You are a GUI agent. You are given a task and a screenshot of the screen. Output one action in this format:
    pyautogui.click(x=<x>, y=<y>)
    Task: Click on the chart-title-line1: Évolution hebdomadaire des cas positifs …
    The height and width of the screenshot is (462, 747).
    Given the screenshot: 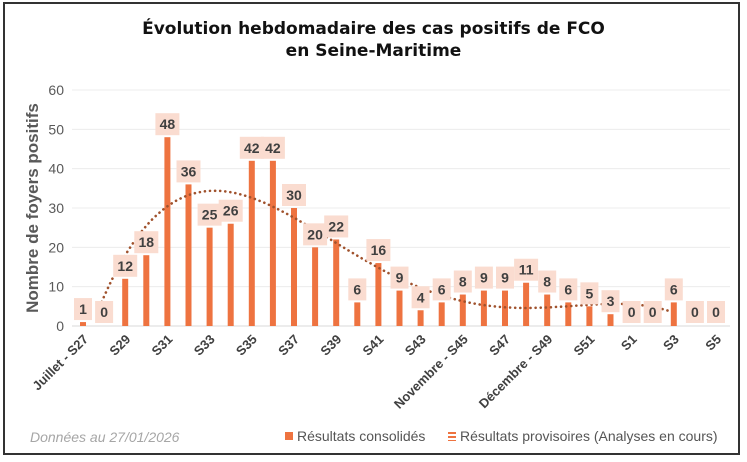 What is the action you would take?
    pyautogui.click(x=373, y=29)
    